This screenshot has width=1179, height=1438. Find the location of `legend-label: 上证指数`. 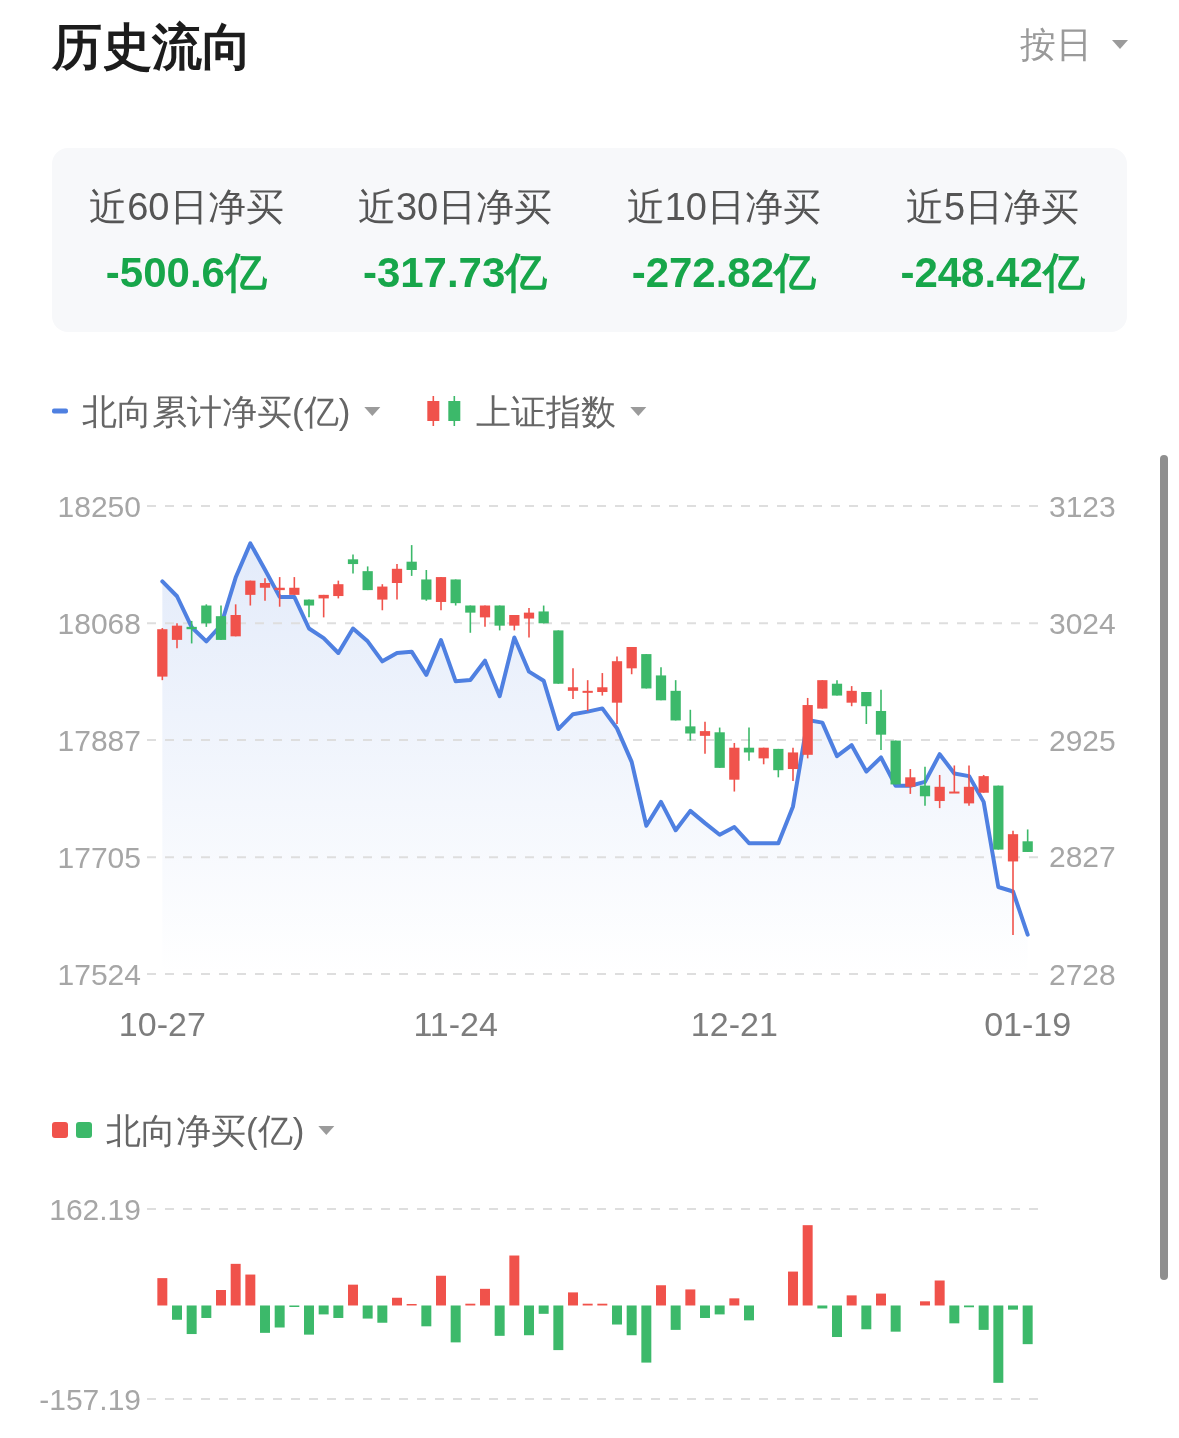

legend-label: 上证指数 is located at coordinates (546, 411).